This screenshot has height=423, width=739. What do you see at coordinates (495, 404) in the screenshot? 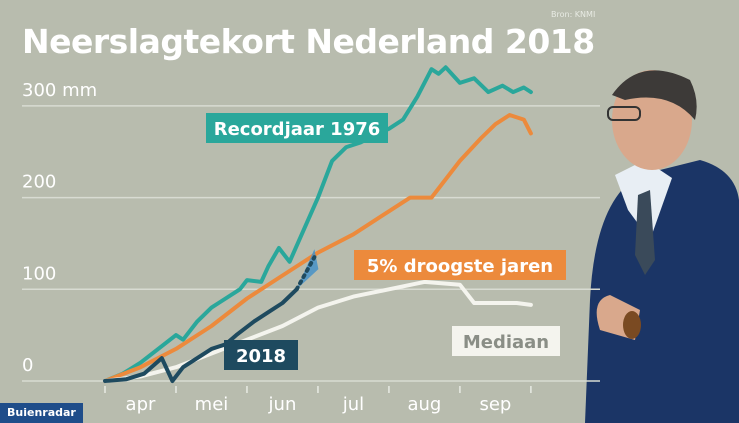
I see `x-tick-label: sep` at bounding box center [495, 404].